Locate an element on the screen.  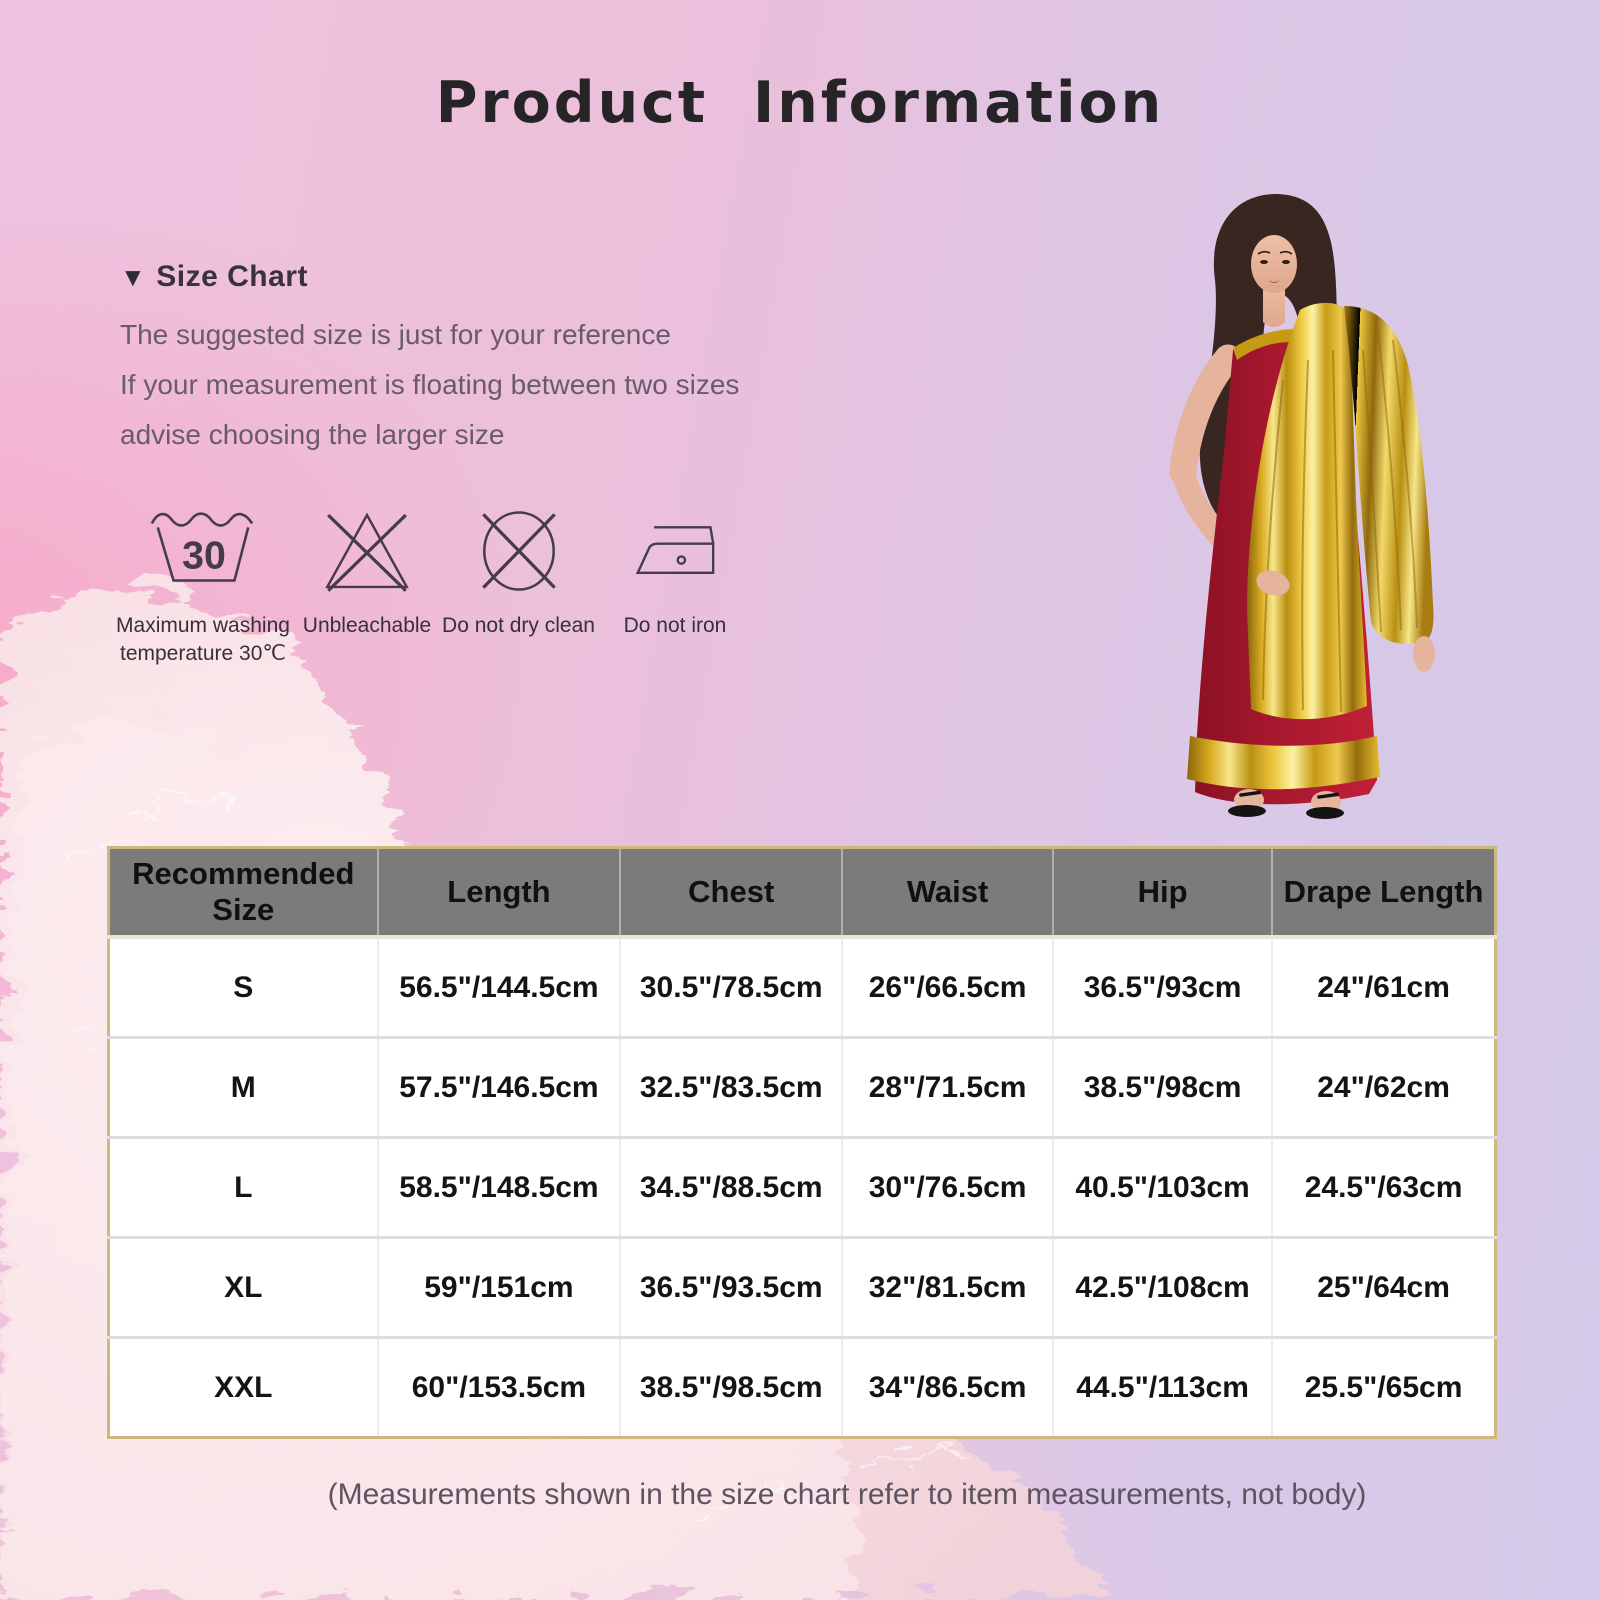
table-cell: 30"/76.5cm is located at coordinates (948, 1188).